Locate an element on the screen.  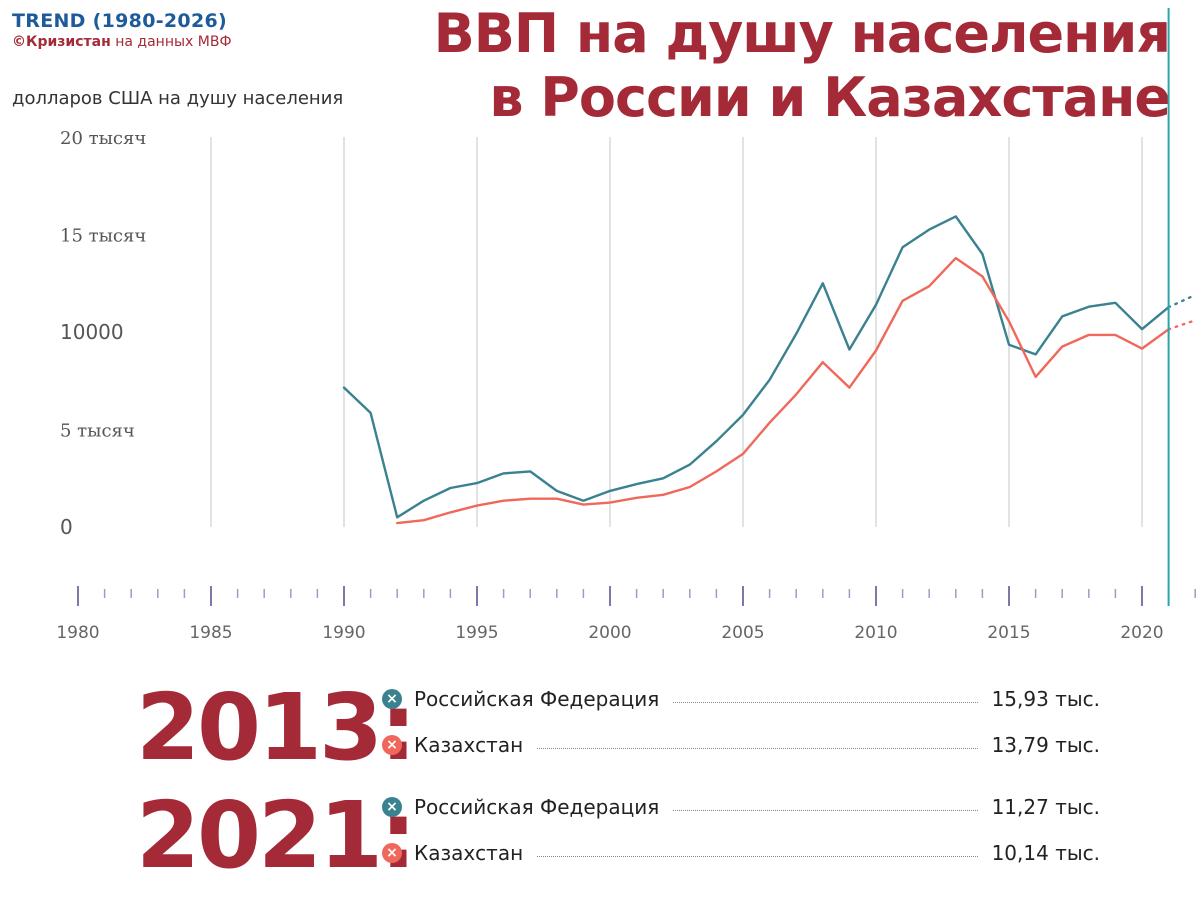
chart-title-line2: в России и Казахстане is located at coordinates (830, 97).